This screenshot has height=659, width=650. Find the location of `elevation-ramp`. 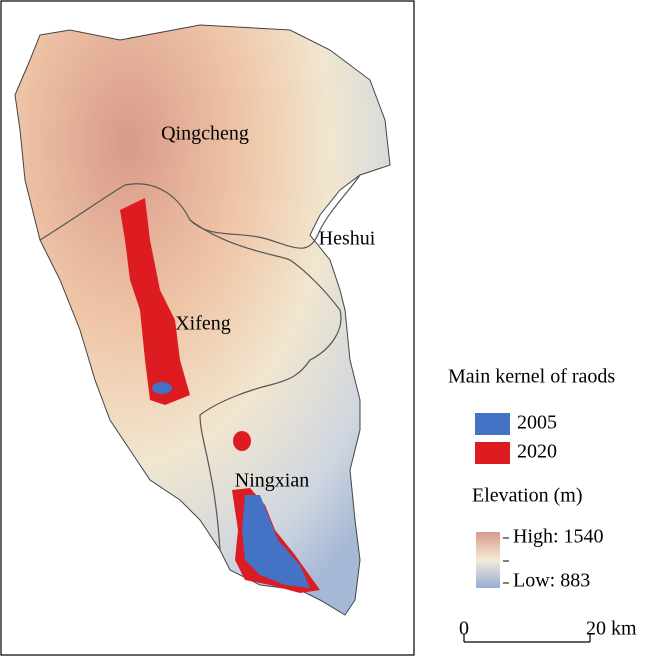

elevation-ramp is located at coordinates (488, 560).